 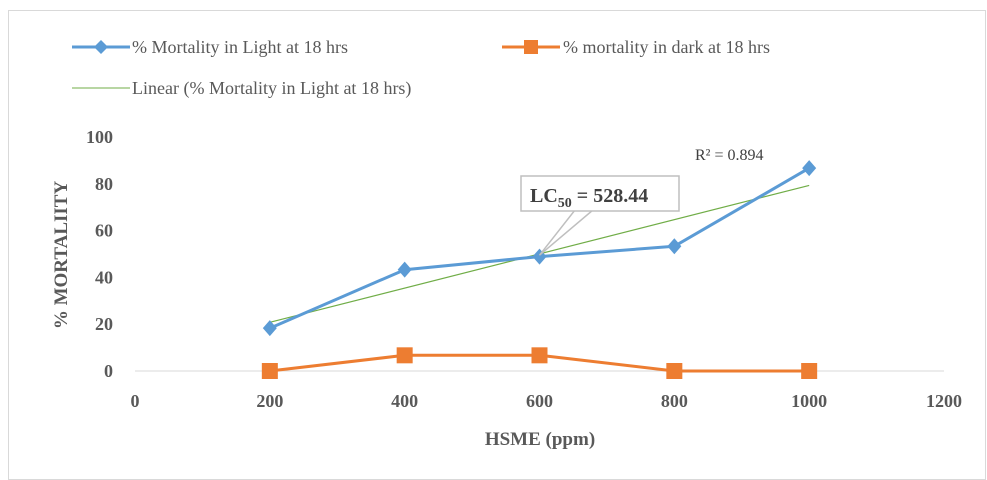 What do you see at coordinates (674, 401) in the screenshot?
I see `x-tick-label: 800` at bounding box center [674, 401].